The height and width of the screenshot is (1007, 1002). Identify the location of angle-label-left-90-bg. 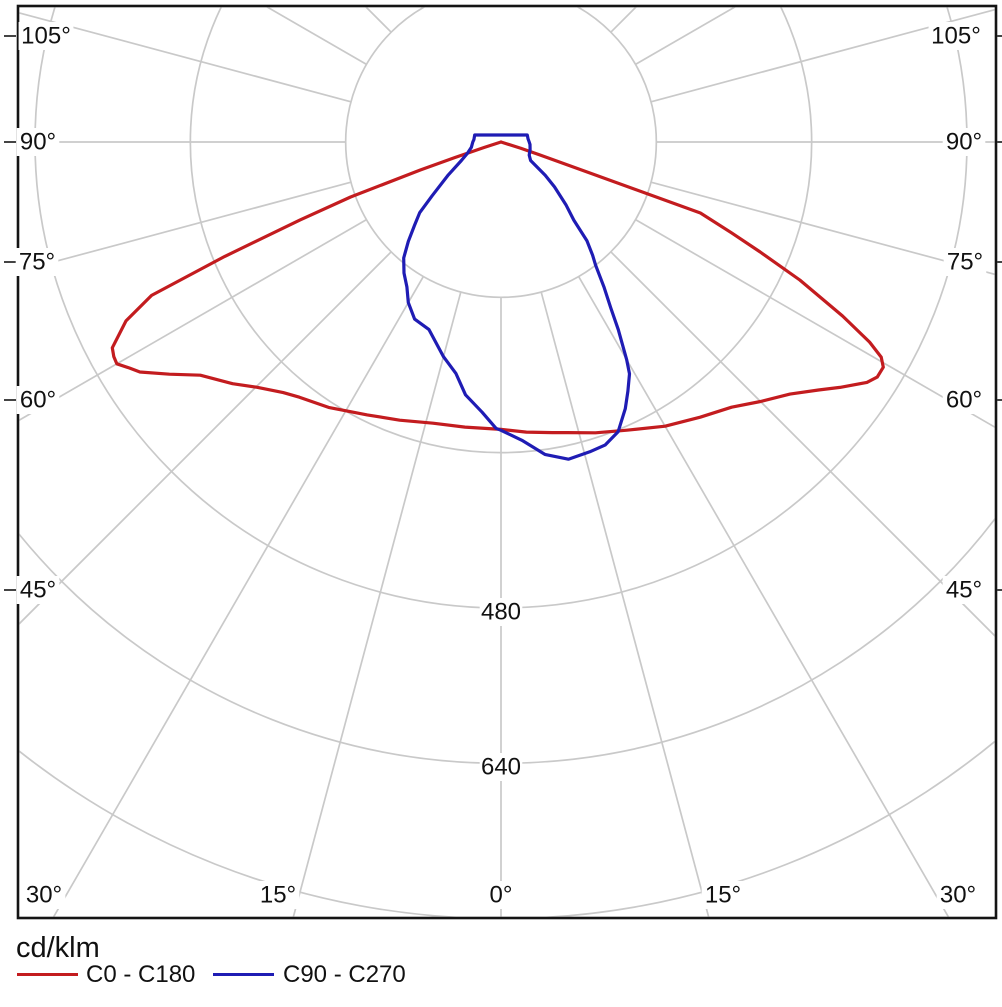
(38, 142).